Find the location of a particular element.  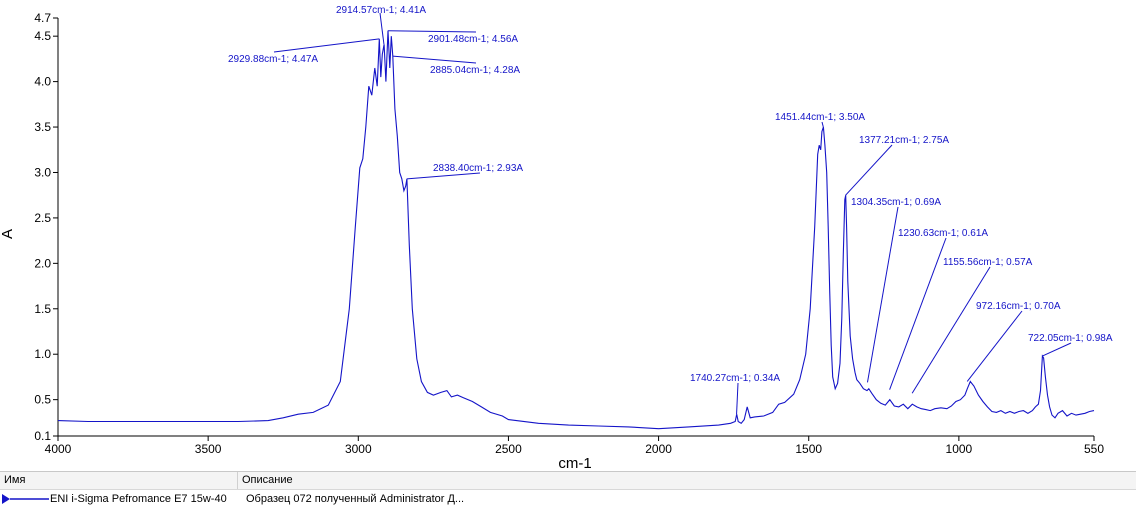

column-header-description: Описание is located at coordinates (267, 480).